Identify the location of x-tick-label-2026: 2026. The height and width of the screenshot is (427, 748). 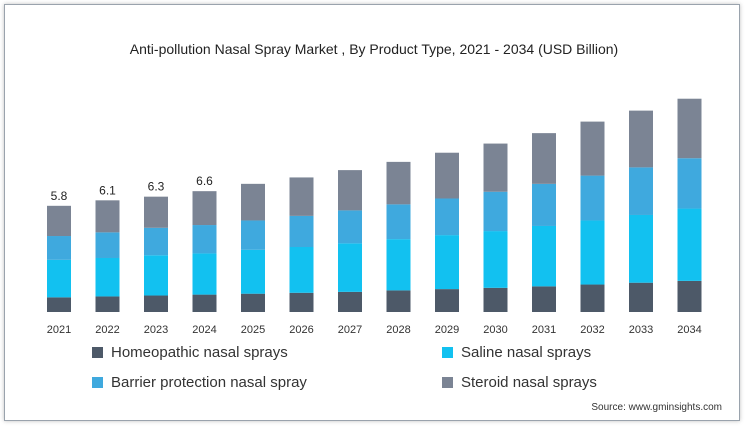
(301, 330).